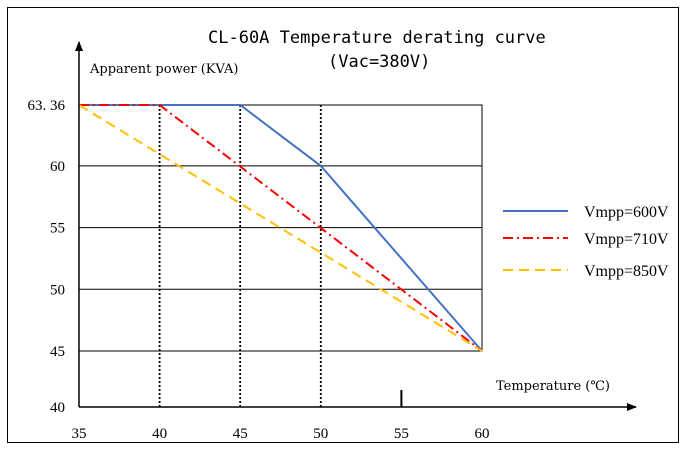  I want to click on legend-label: Vmpp=600V, so click(626, 212).